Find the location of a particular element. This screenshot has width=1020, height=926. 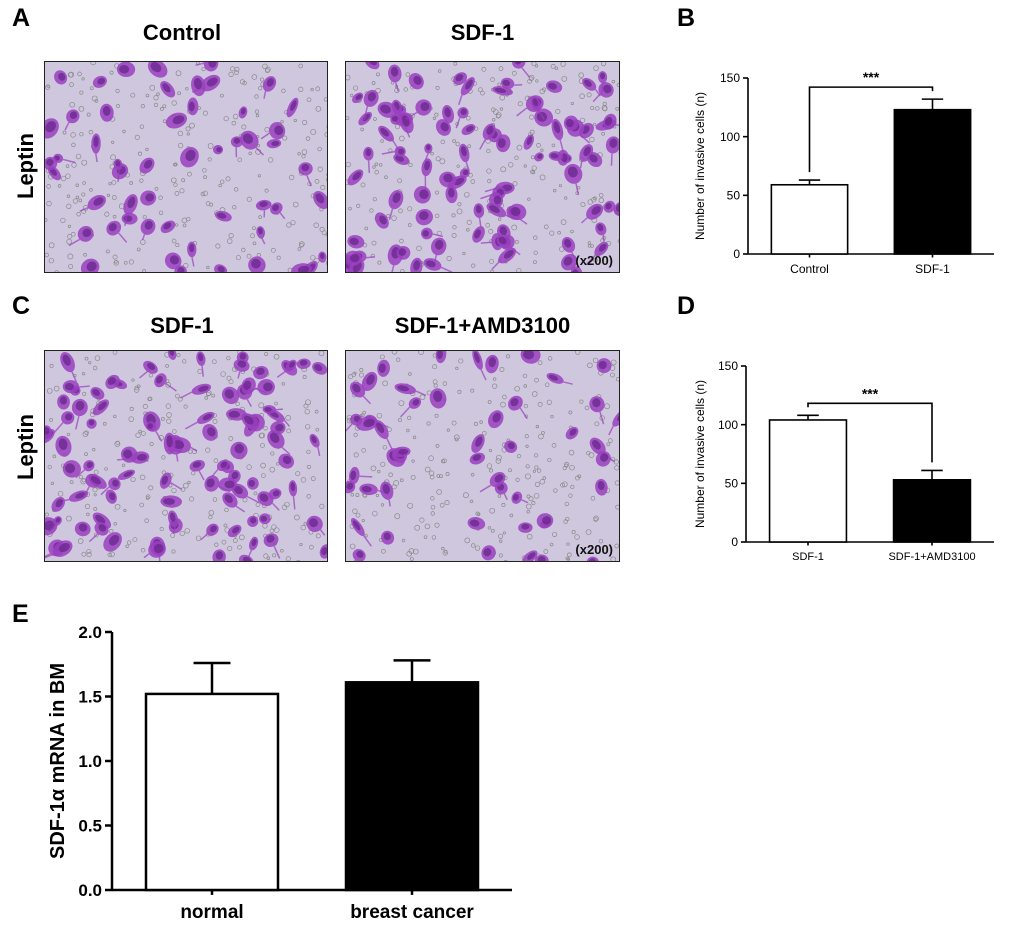

y-tick-label: 150 is located at coordinates (728, 366).